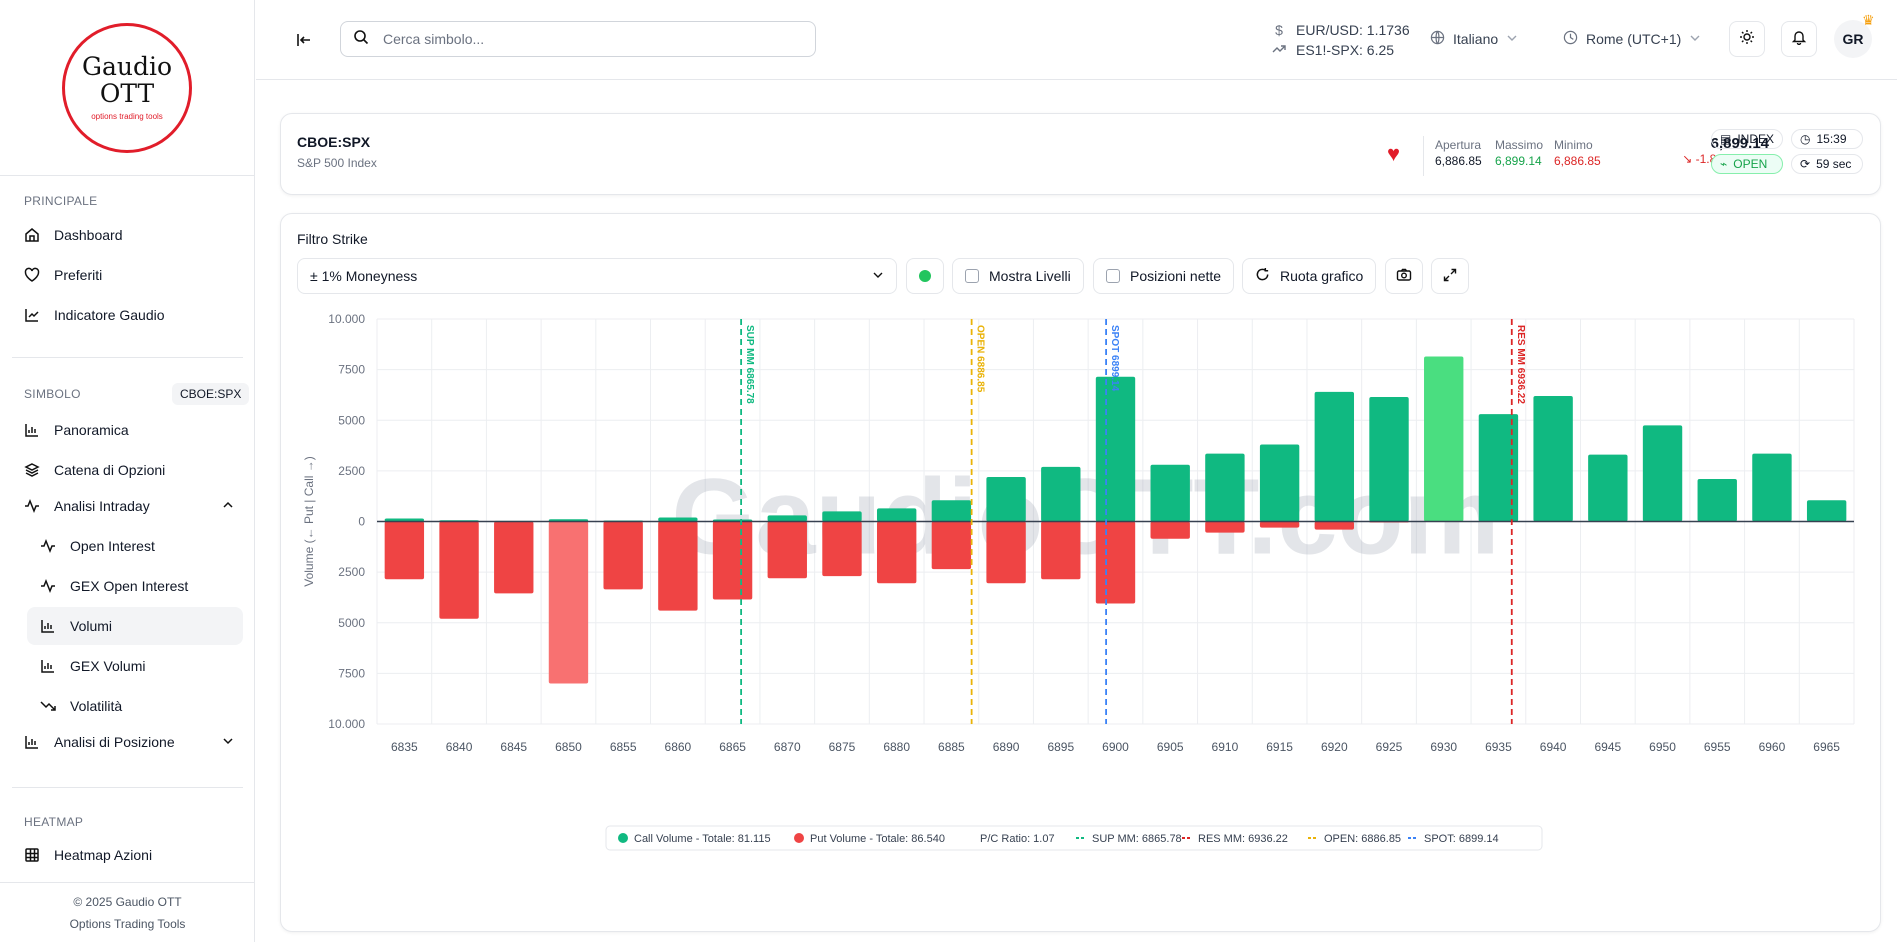 This screenshot has height=942, width=1897. What do you see at coordinates (1113, 276) in the screenshot?
I see `net-positions-checkbox` at bounding box center [1113, 276].